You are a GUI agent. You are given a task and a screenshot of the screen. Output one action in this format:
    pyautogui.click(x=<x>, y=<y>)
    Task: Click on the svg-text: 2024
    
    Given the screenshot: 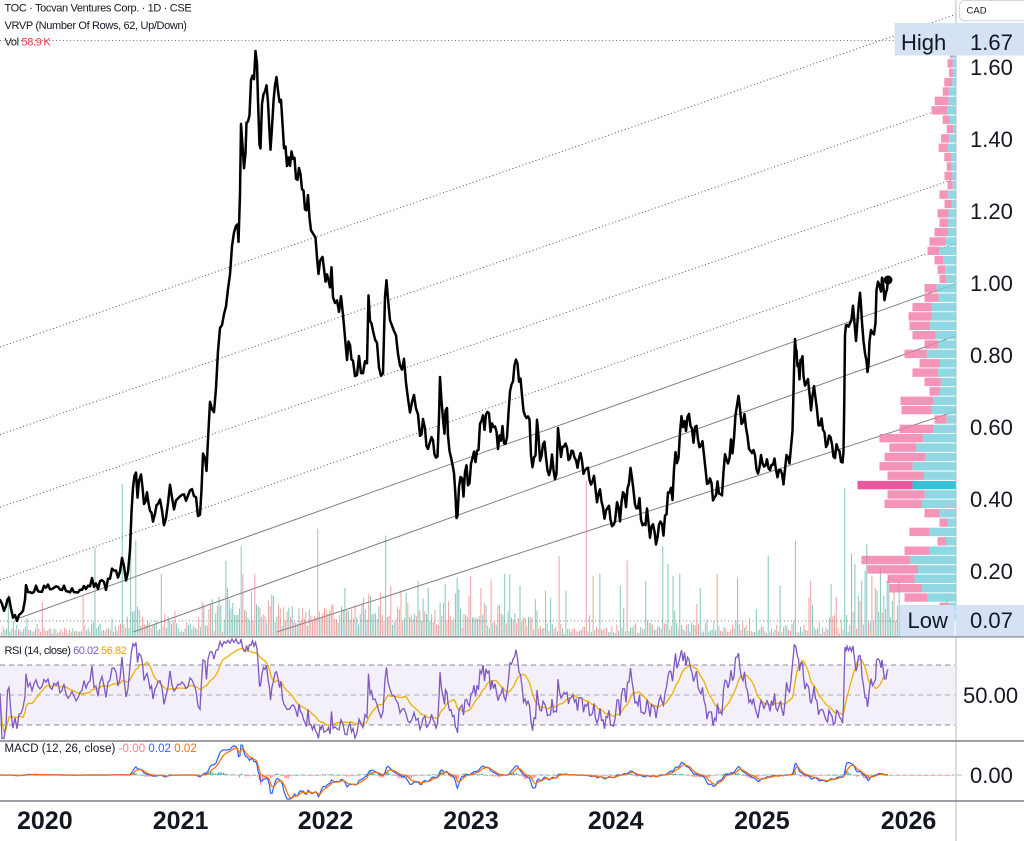 What is the action you would take?
    pyautogui.click(x=616, y=821)
    